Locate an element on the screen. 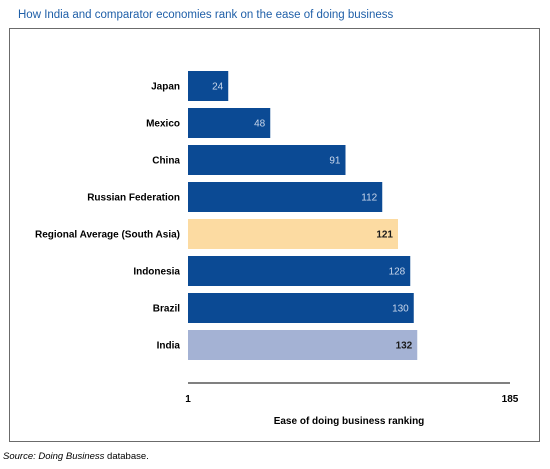 The width and height of the screenshot is (550, 469). category-label-russian-federation: Russian Federation is located at coordinates (133, 198).